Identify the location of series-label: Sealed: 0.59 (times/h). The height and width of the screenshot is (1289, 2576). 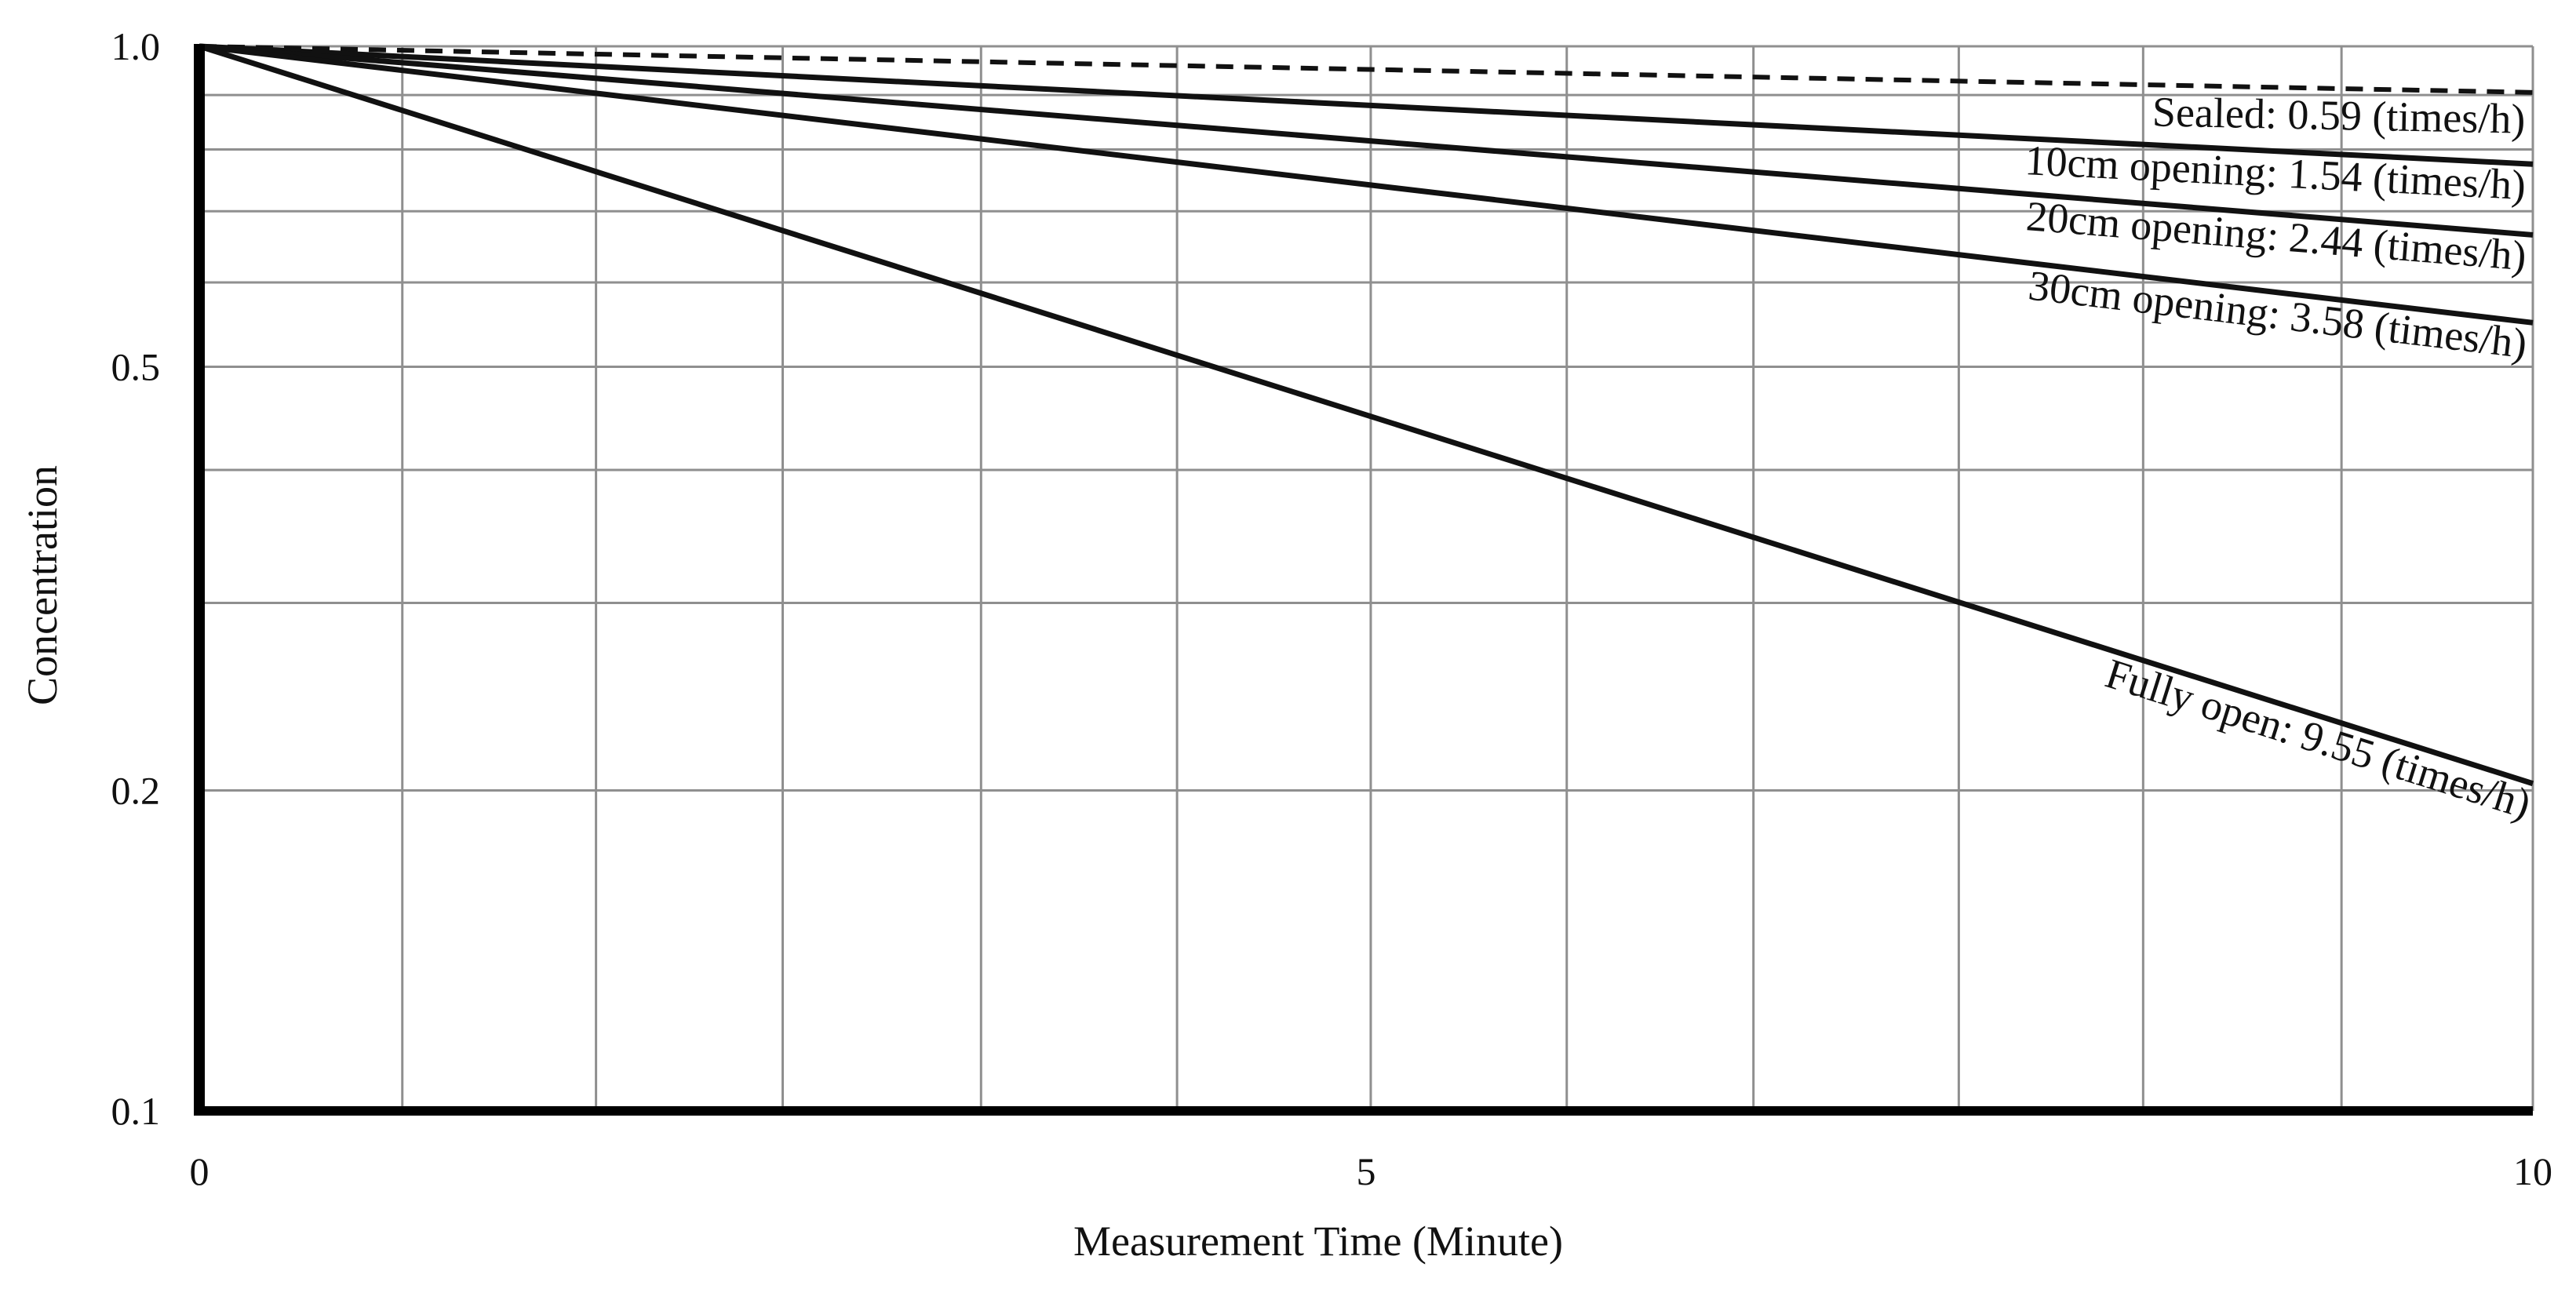
(2338, 115).